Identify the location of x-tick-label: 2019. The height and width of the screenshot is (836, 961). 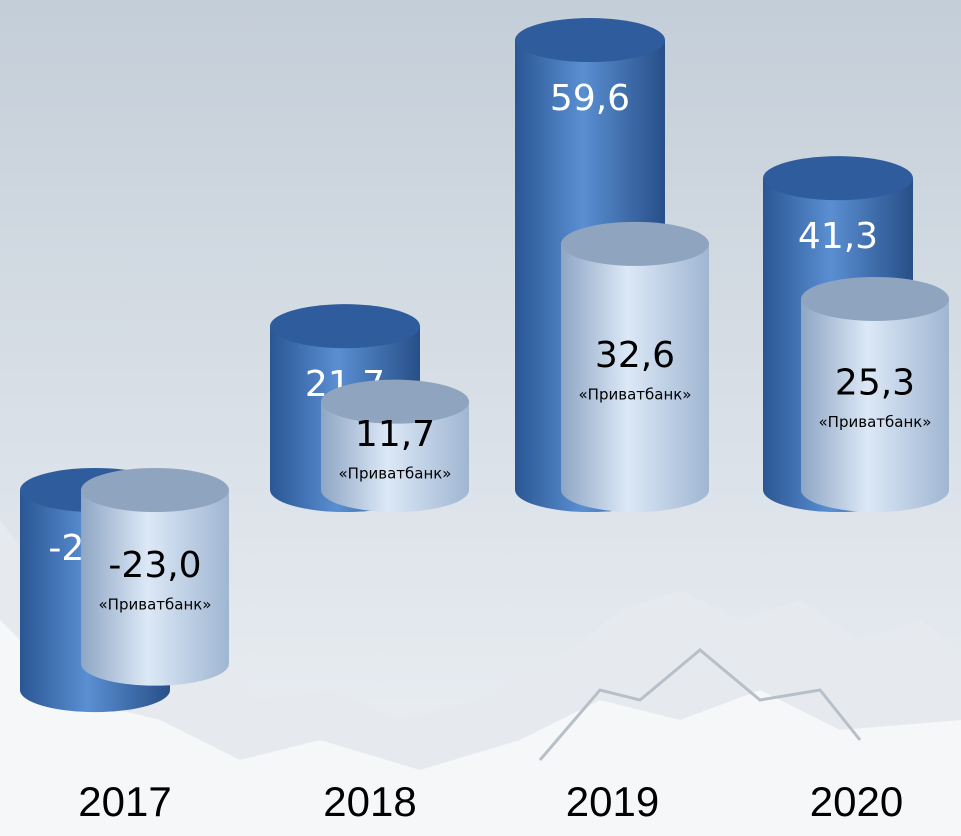
(612, 801).